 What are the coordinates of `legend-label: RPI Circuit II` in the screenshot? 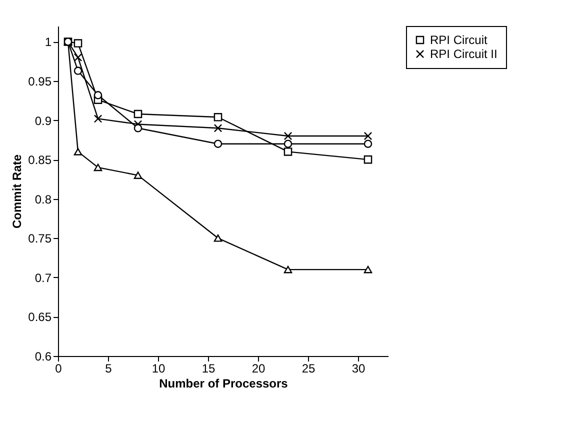 It's located at (464, 54).